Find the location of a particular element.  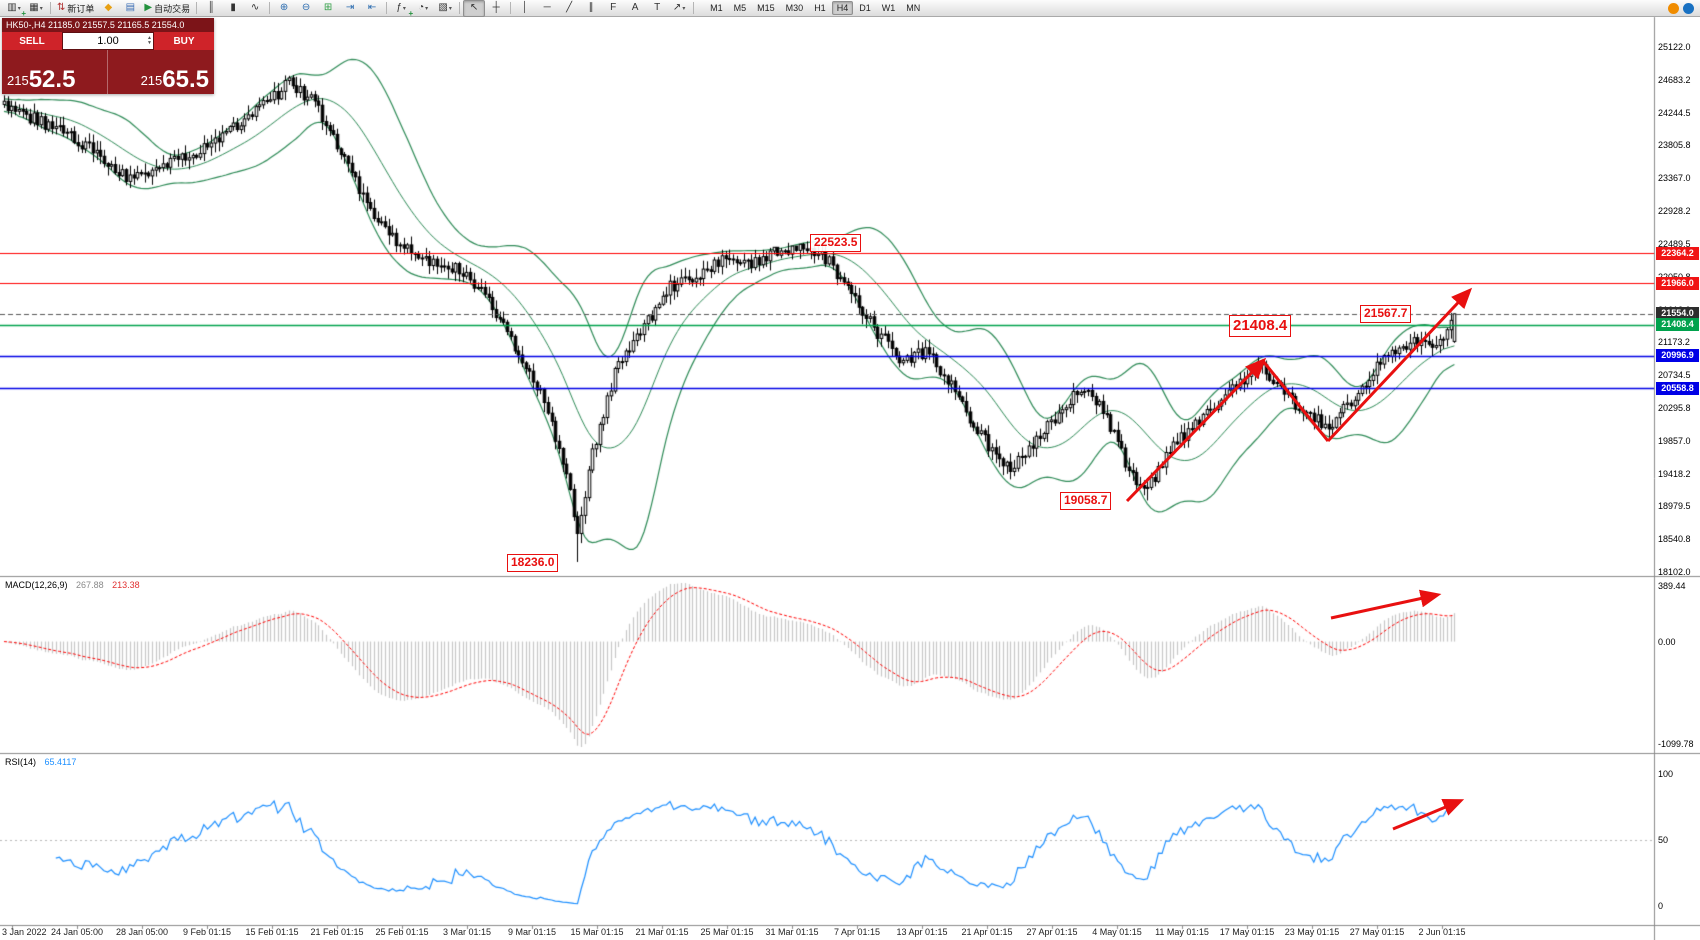

bid-price-small-digits: 215 is located at coordinates (18, 80).